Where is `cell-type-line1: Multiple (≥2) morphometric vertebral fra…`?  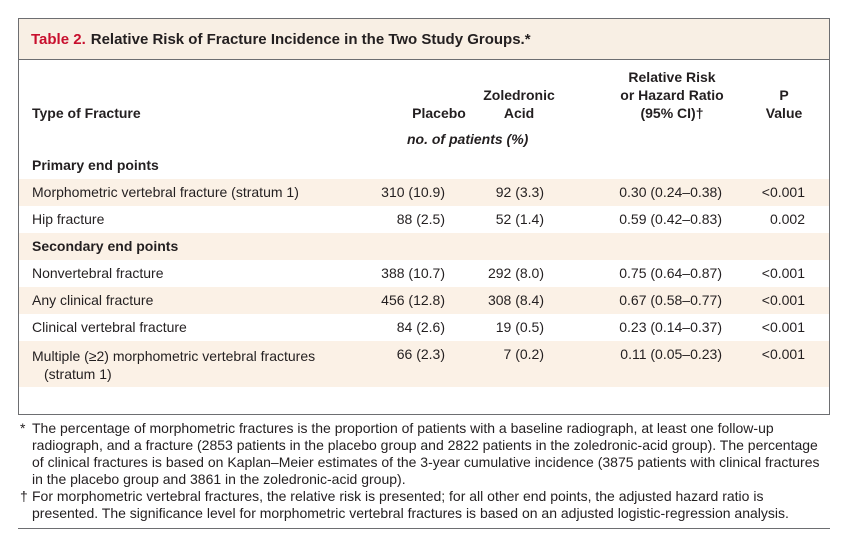 cell-type-line1: Multiple (≥2) morphometric vertebral fra… is located at coordinates (174, 356).